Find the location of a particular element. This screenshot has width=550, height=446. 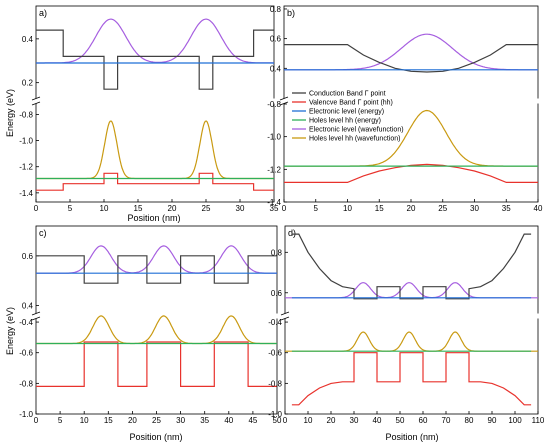

series-valence-d is located at coordinates (411, 379).